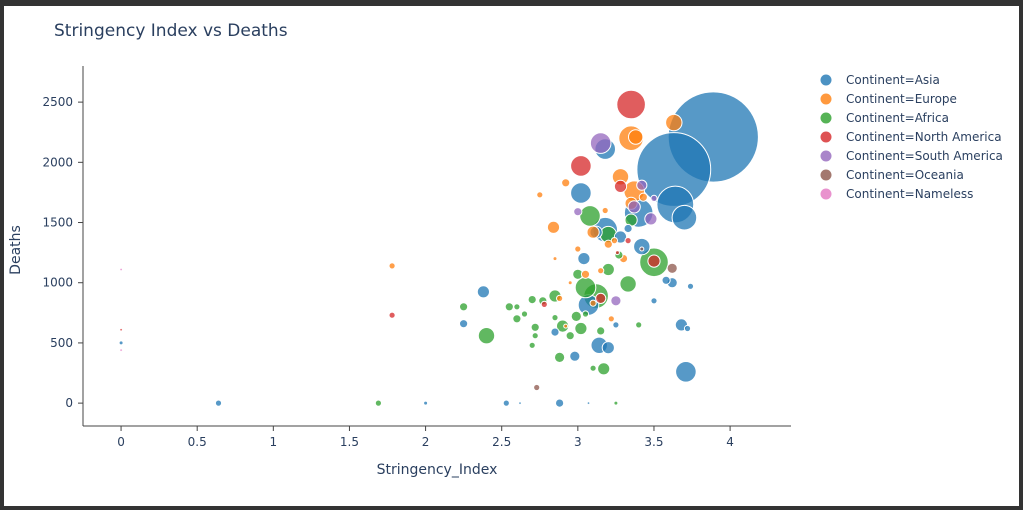  I want to click on y-tick-label: 500, so click(61, 343).